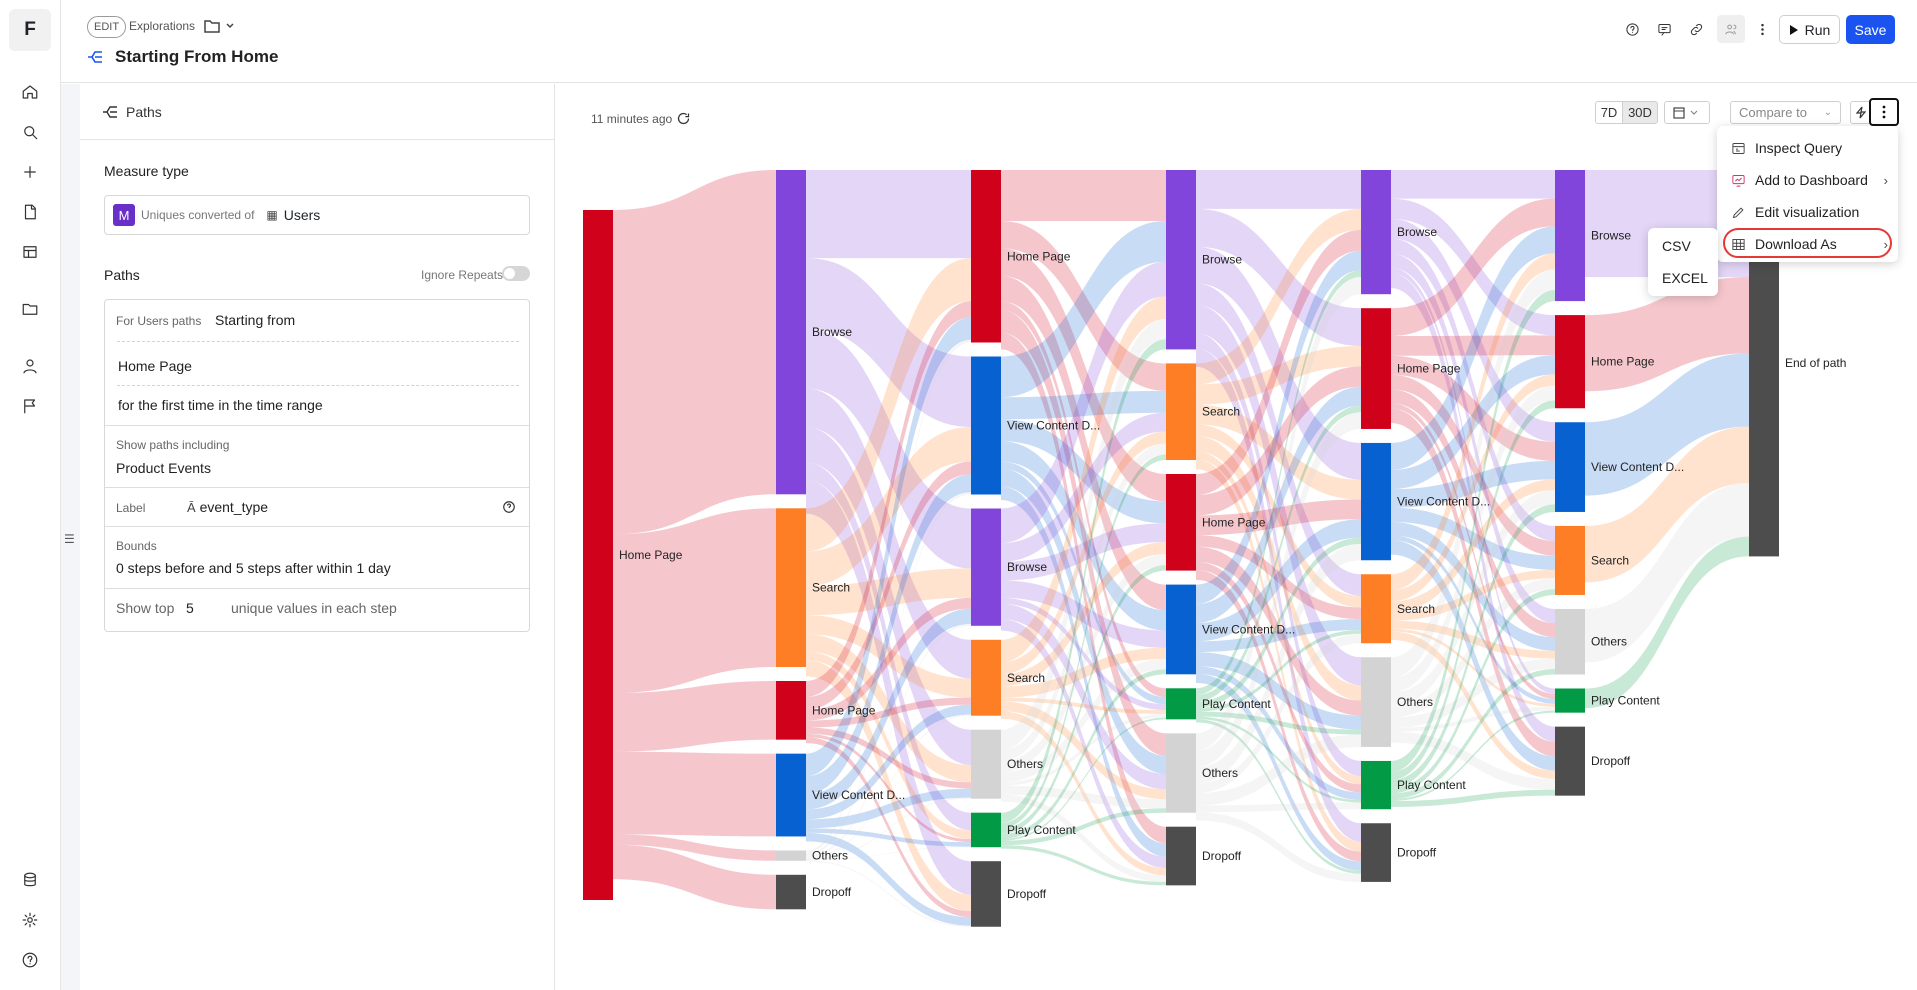  Describe the element at coordinates (1685, 278) in the screenshot. I see `excel-option: EXCEL` at that location.